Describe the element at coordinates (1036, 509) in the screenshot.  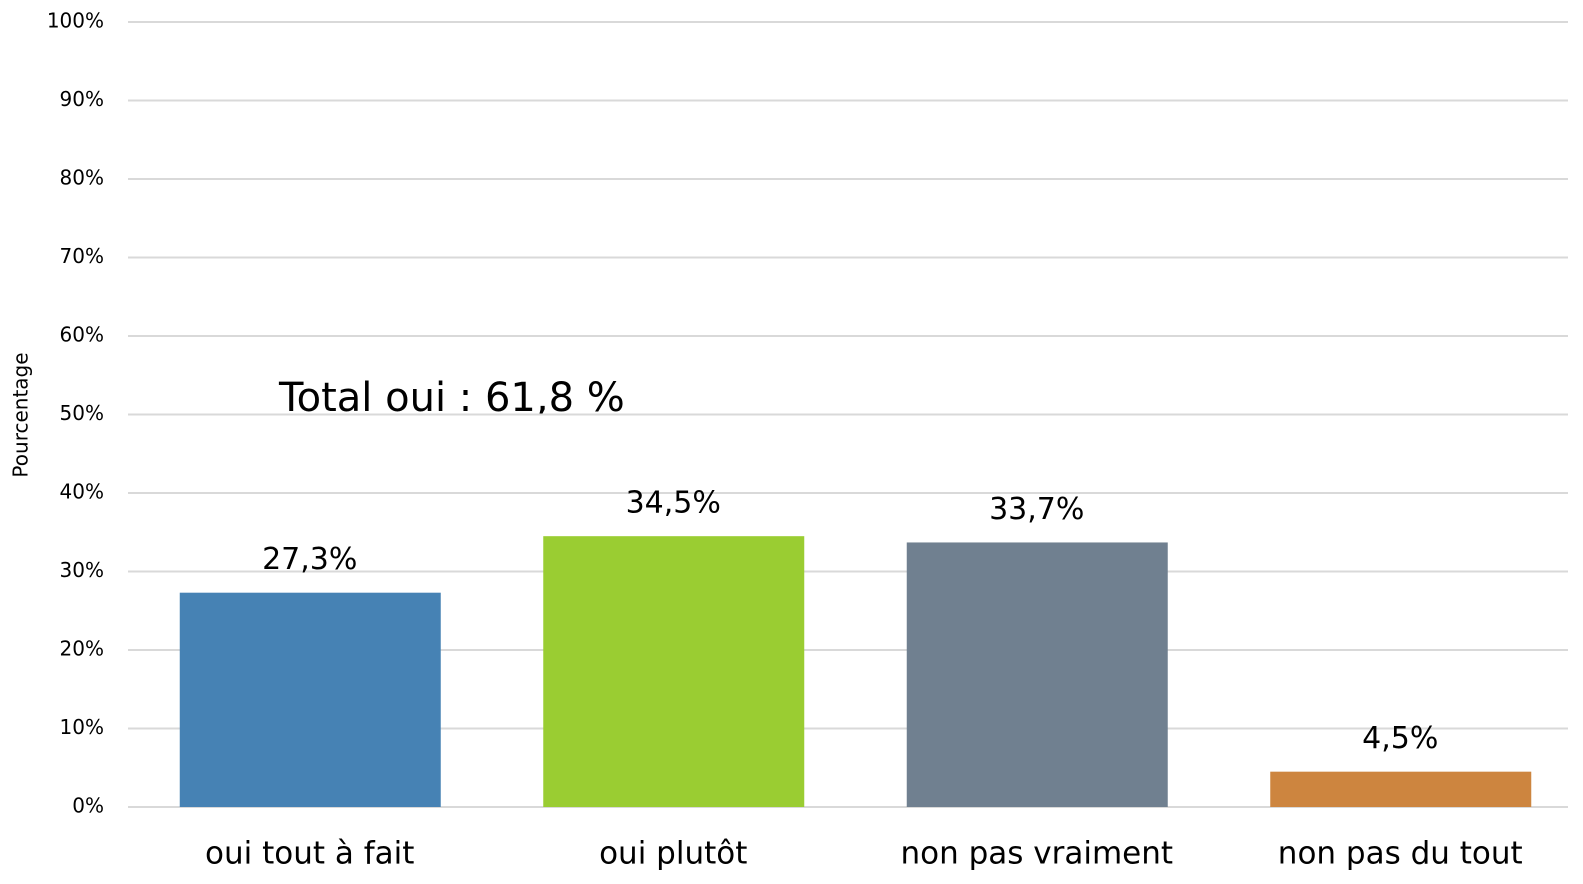
I see `value-label: 33,7%` at that location.